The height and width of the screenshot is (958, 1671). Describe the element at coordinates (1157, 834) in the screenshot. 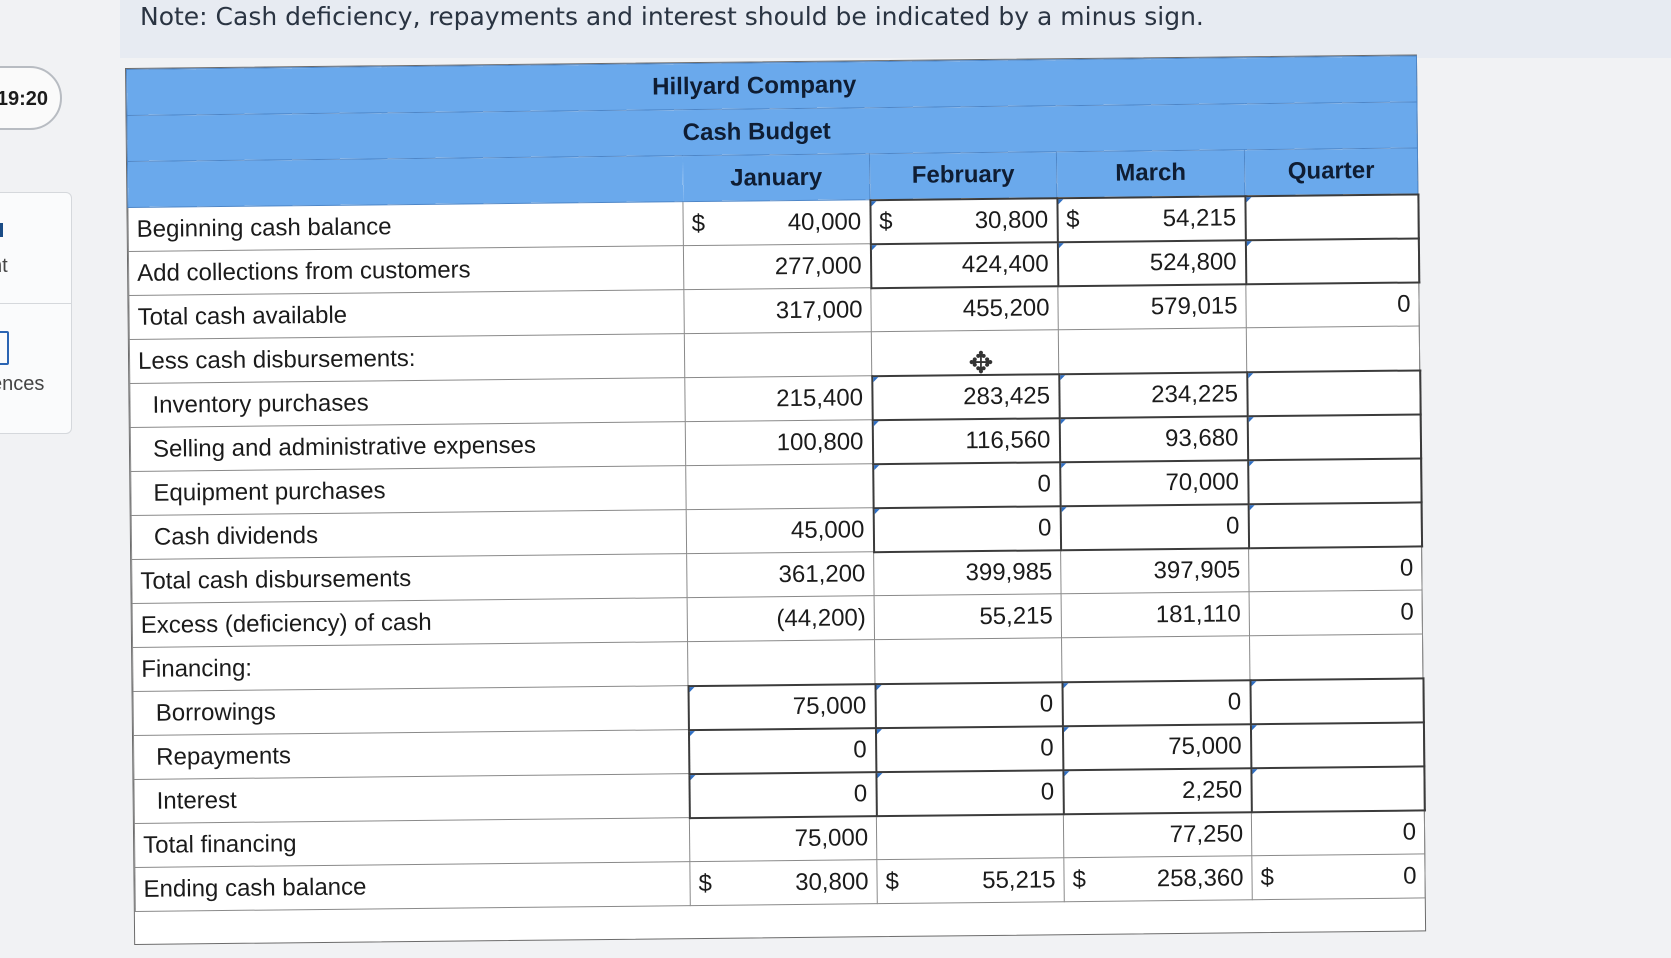

I see `amount-cell: 77,250` at that location.